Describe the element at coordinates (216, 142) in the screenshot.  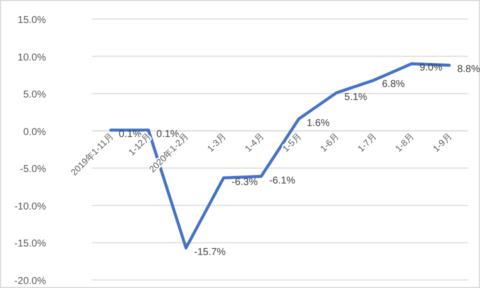
I see `x-tick-label: 1-3月` at that location.